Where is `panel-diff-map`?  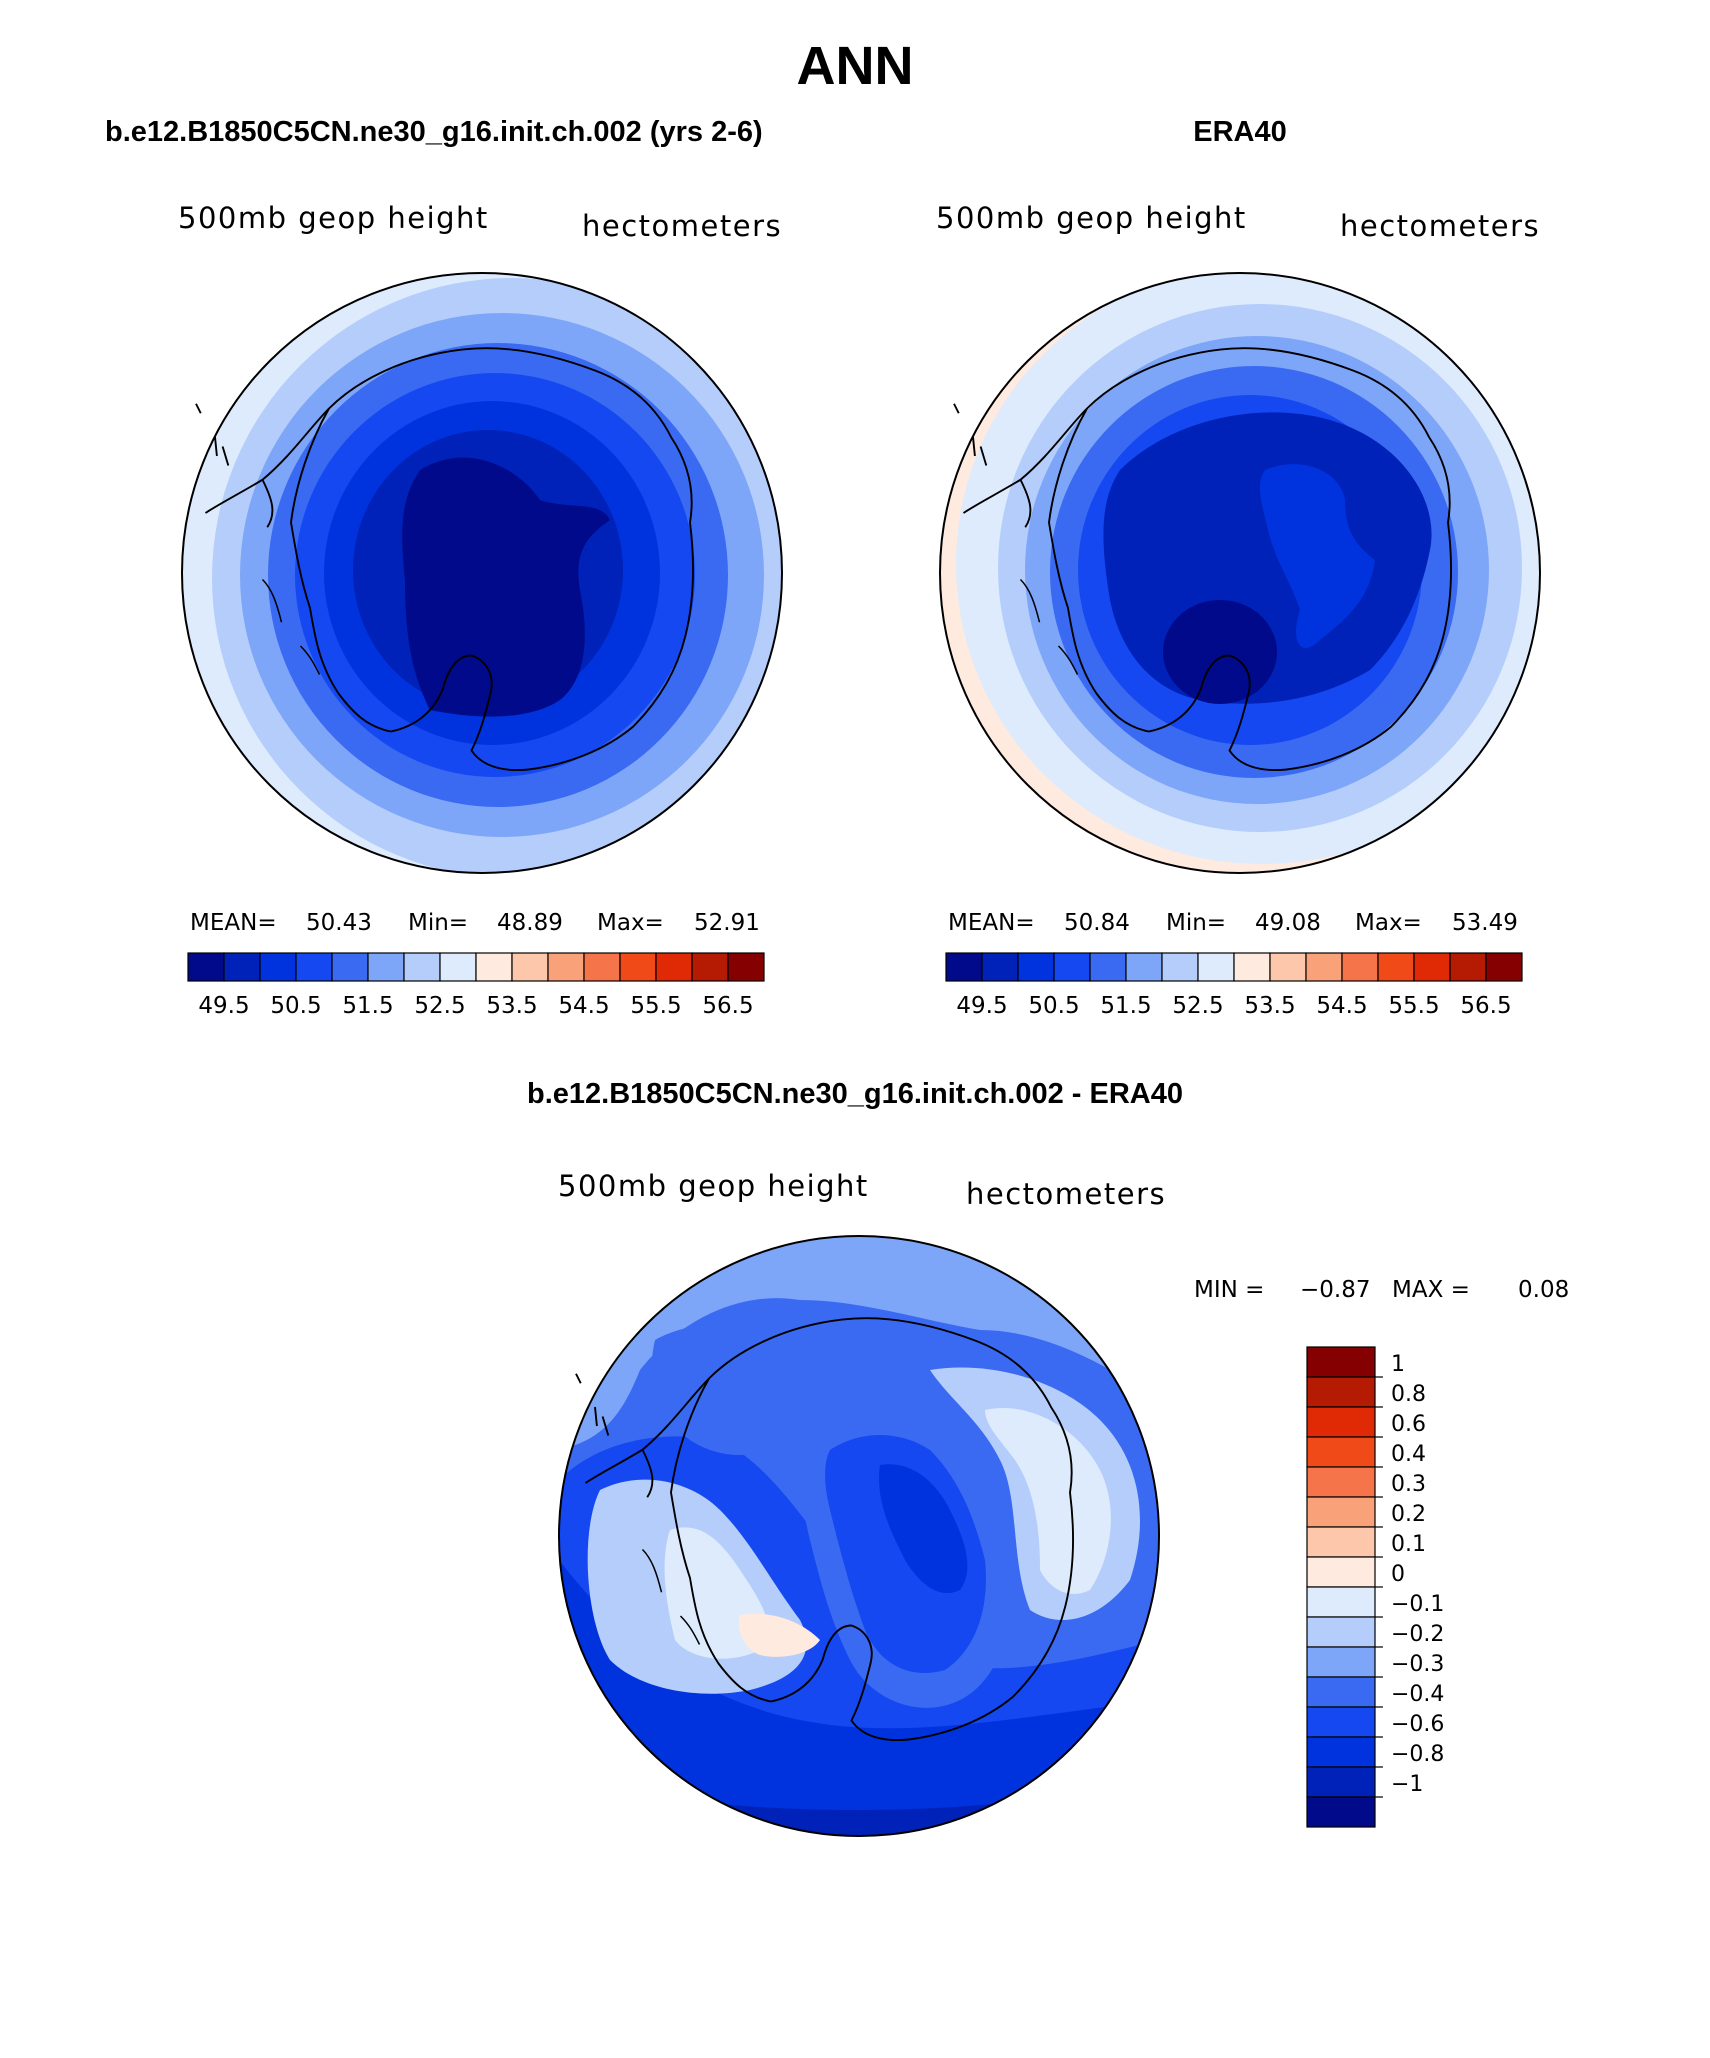
panel-diff-map is located at coordinates (859, 1536).